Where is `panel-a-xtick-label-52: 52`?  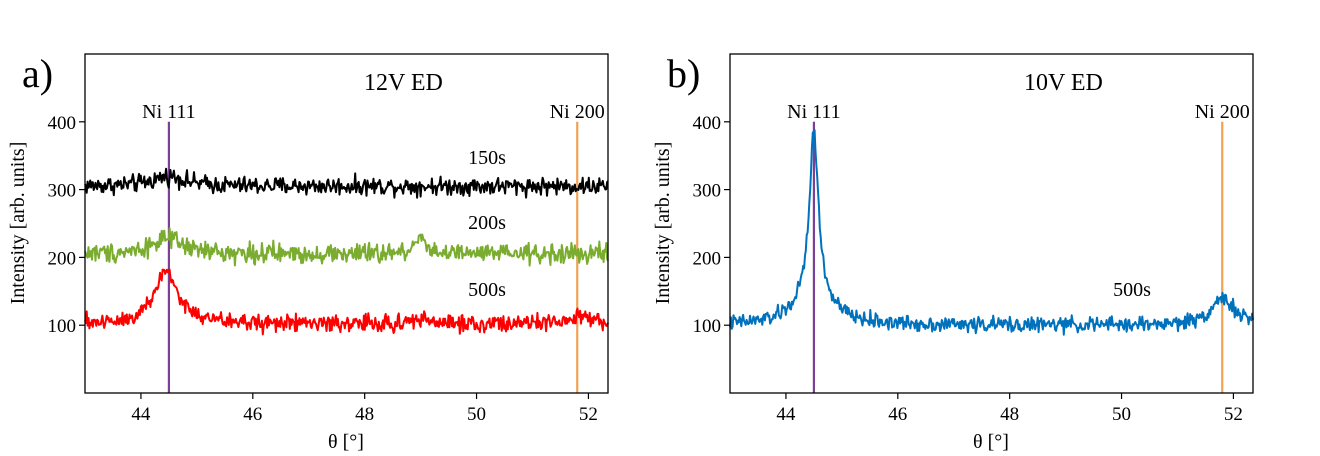 panel-a-xtick-label-52: 52 is located at coordinates (588, 414).